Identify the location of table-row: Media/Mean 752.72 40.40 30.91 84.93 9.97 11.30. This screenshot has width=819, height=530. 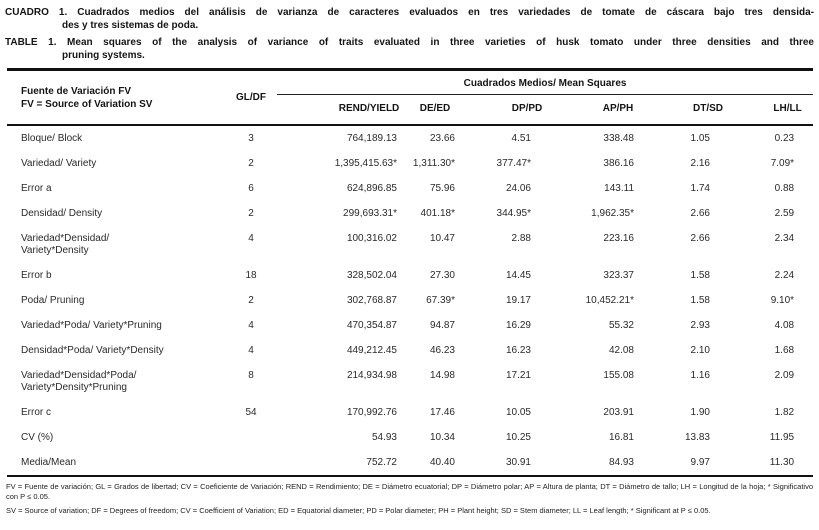
(410, 463).